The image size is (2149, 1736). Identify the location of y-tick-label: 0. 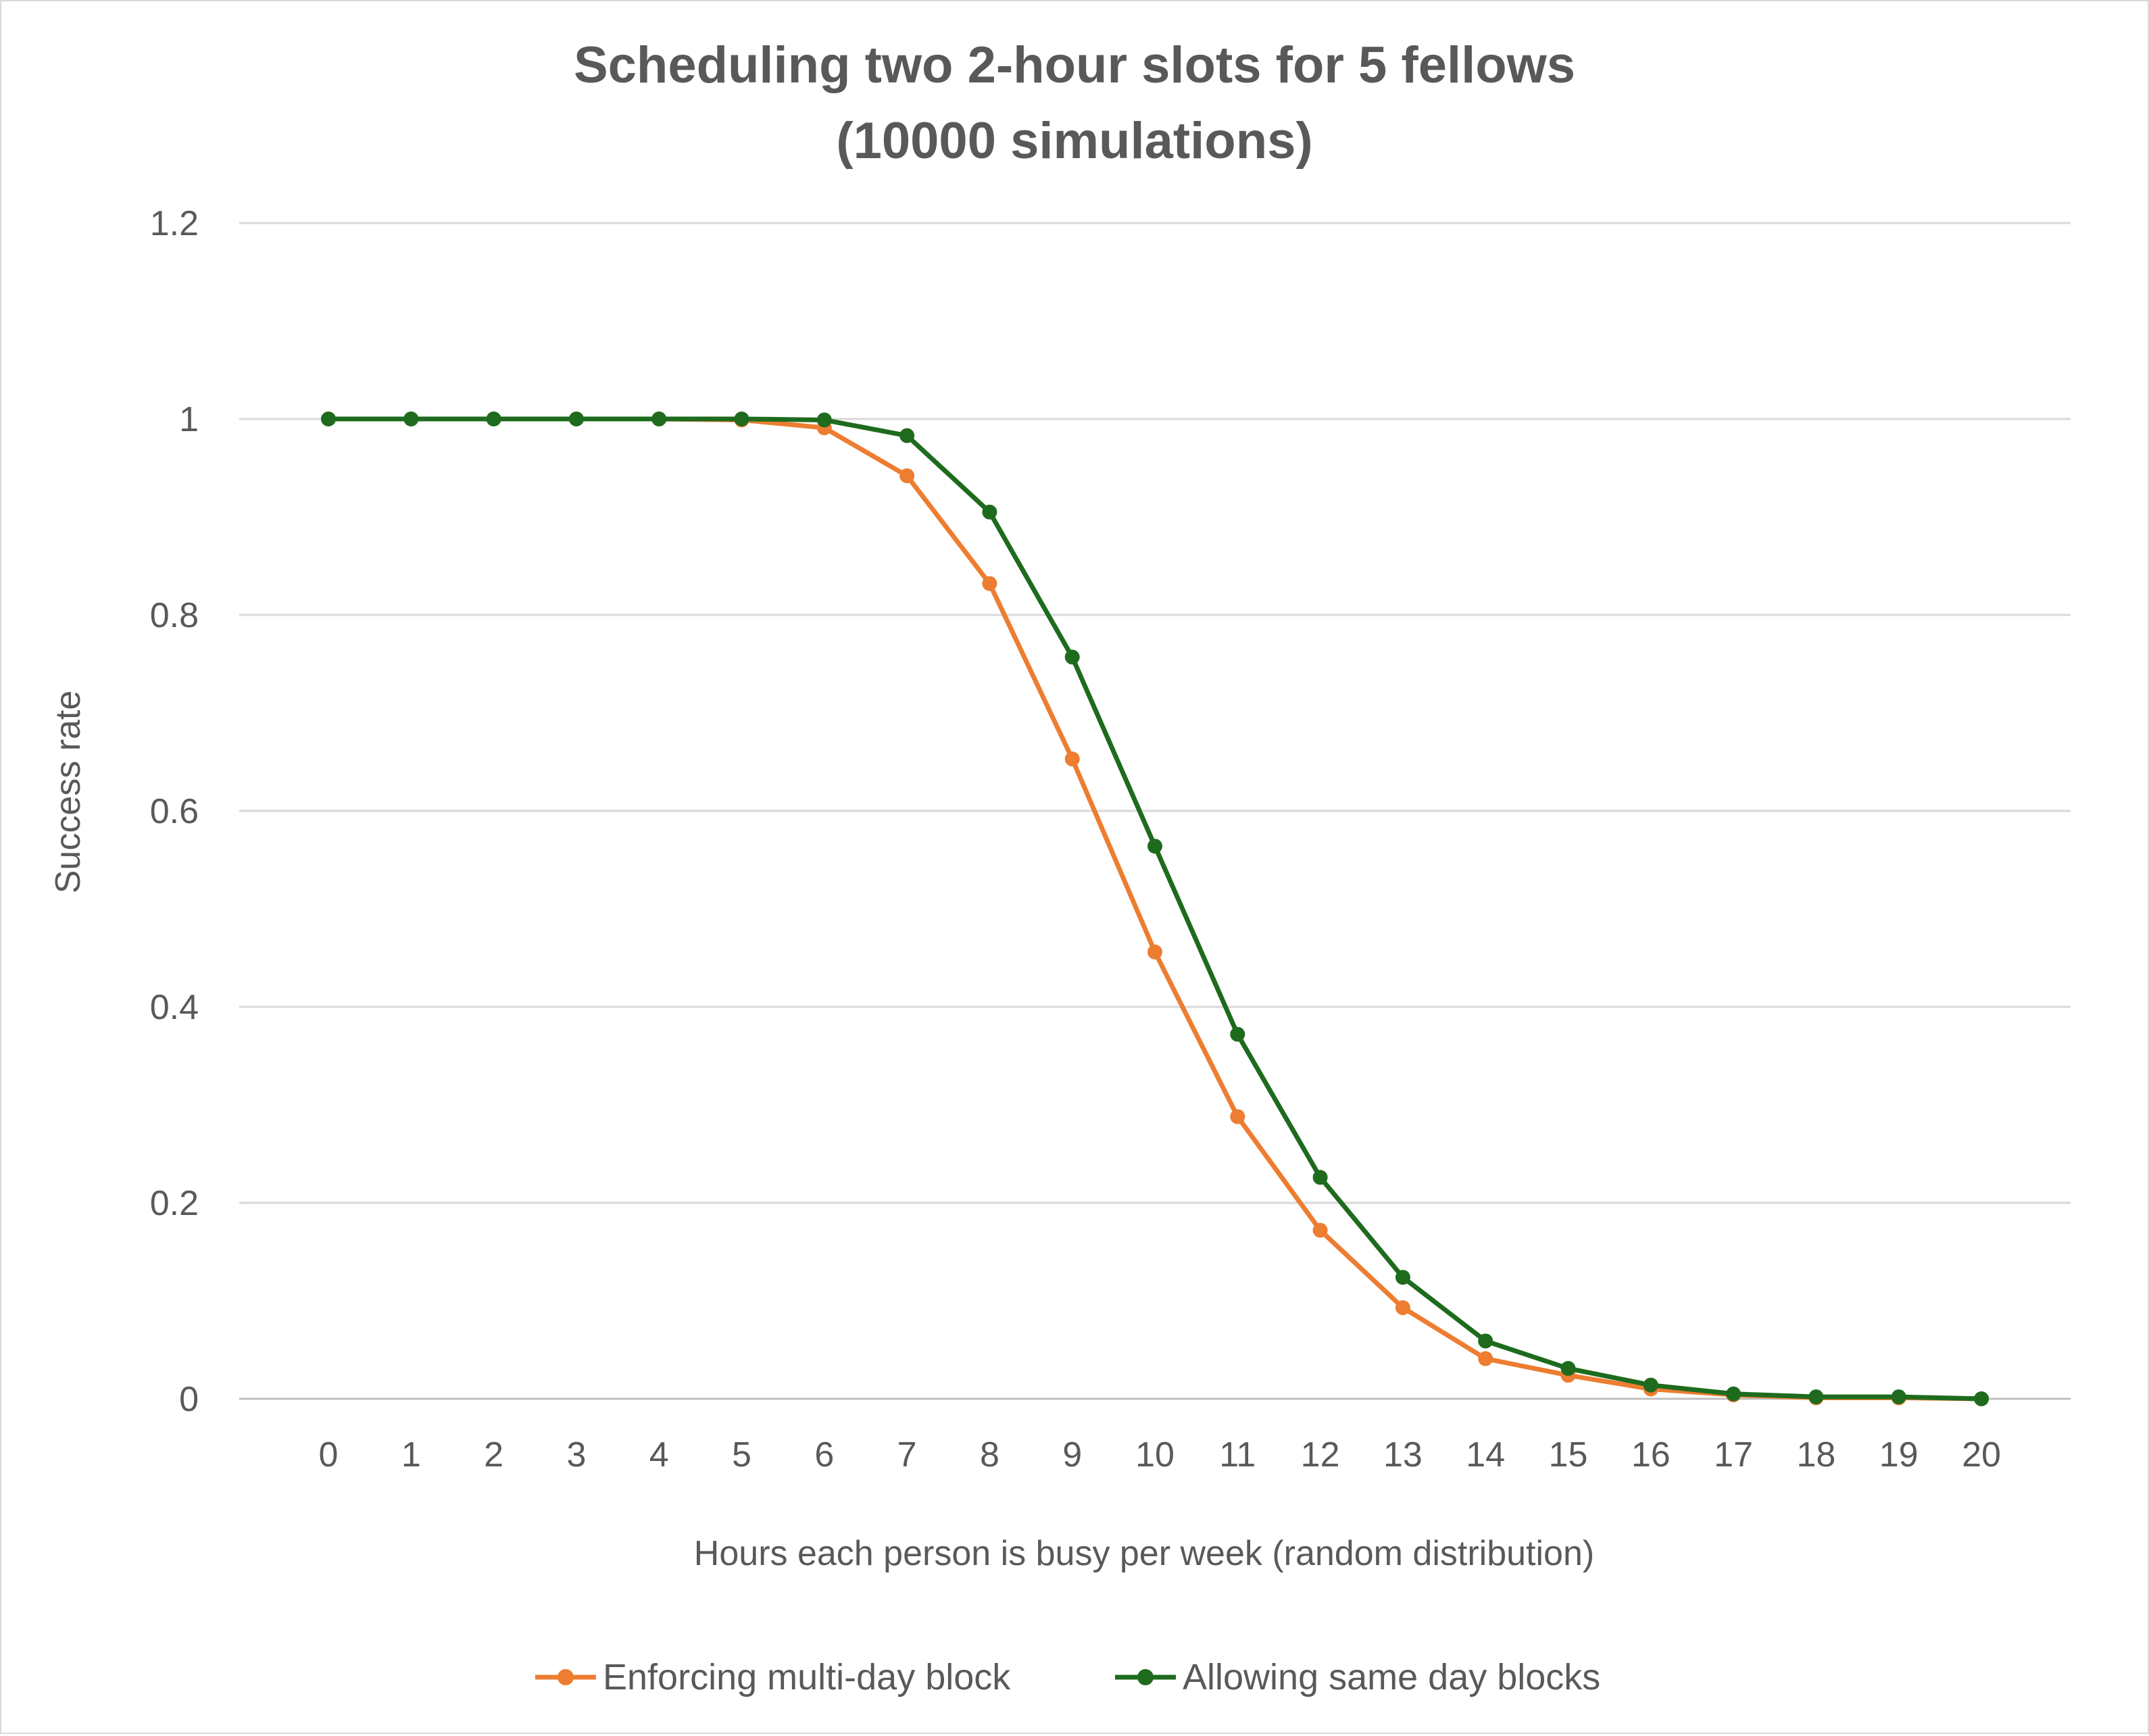
(189, 1399).